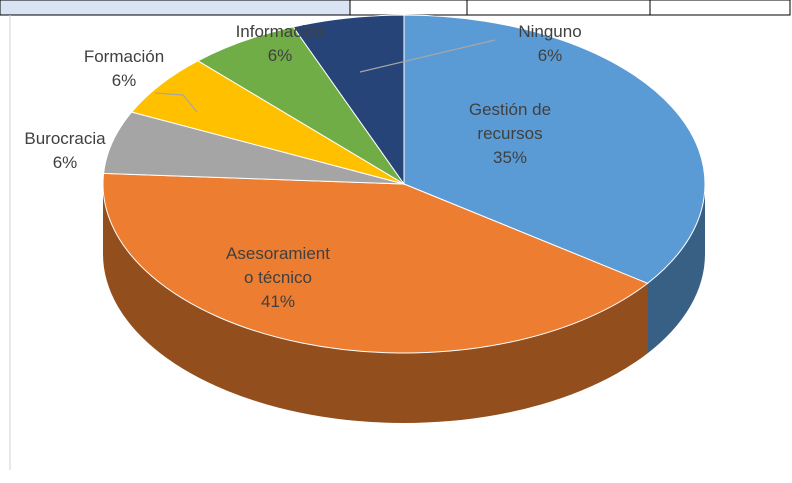  Describe the element at coordinates (278, 301) in the screenshot. I see `value-label: 41%` at that location.